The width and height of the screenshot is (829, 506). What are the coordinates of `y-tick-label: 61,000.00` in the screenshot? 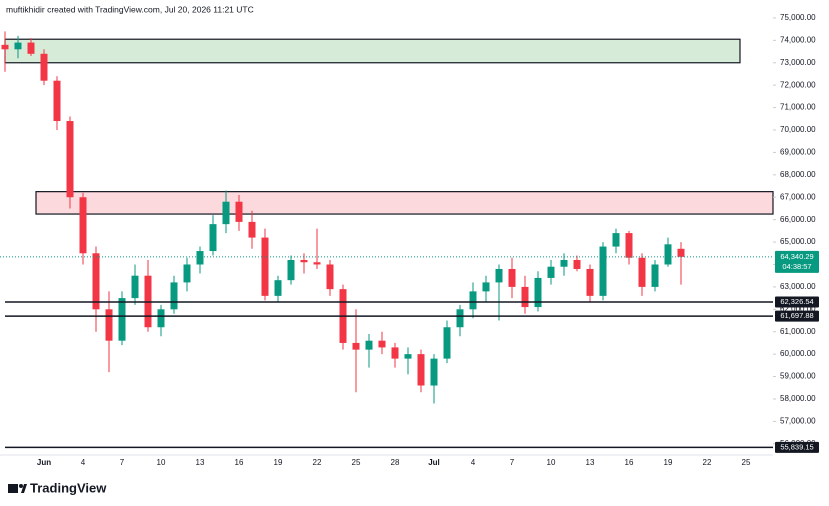 It's located at (798, 331).